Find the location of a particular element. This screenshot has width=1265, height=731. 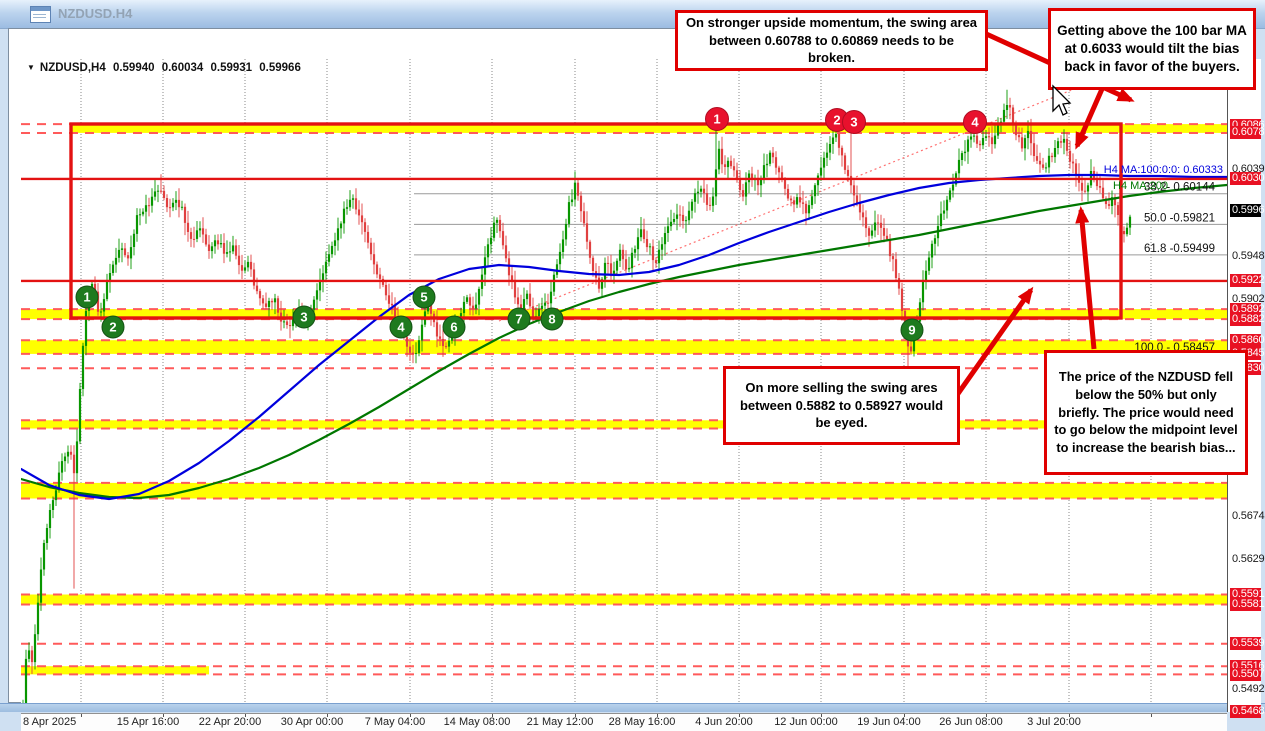

header-symbol: NZDUSD,H4 is located at coordinates (72, 68).